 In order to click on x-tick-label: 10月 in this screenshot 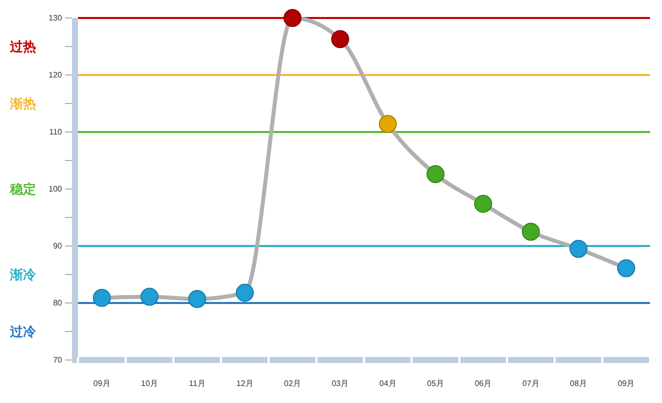, I will do `click(149, 383)`.